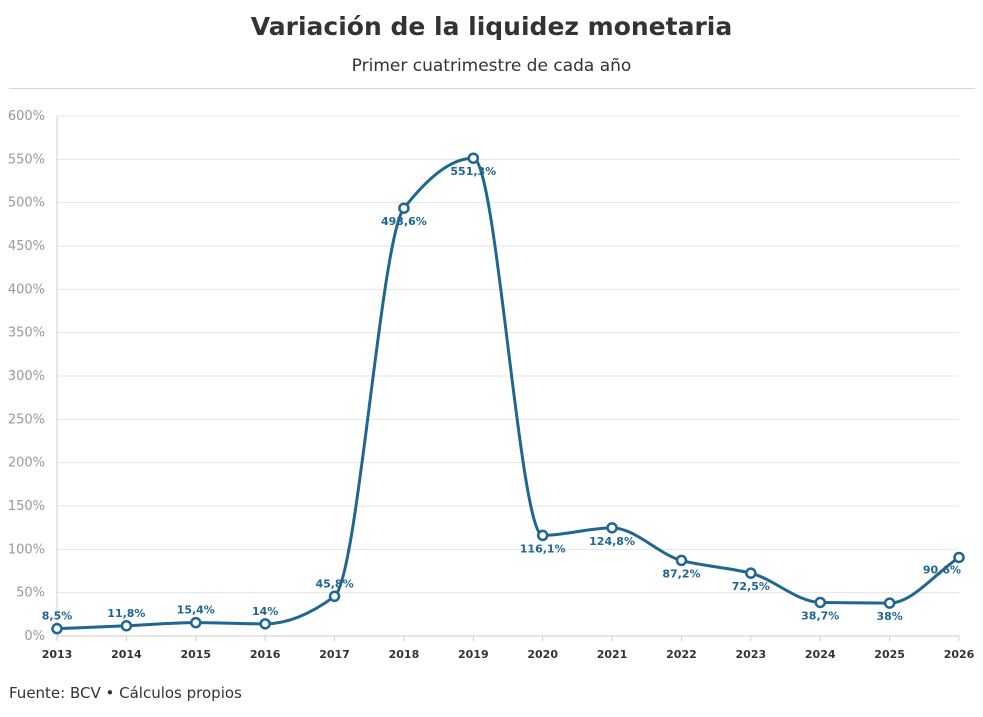  Describe the element at coordinates (195, 654) in the screenshot. I see `x-tick-label: 2015` at that location.